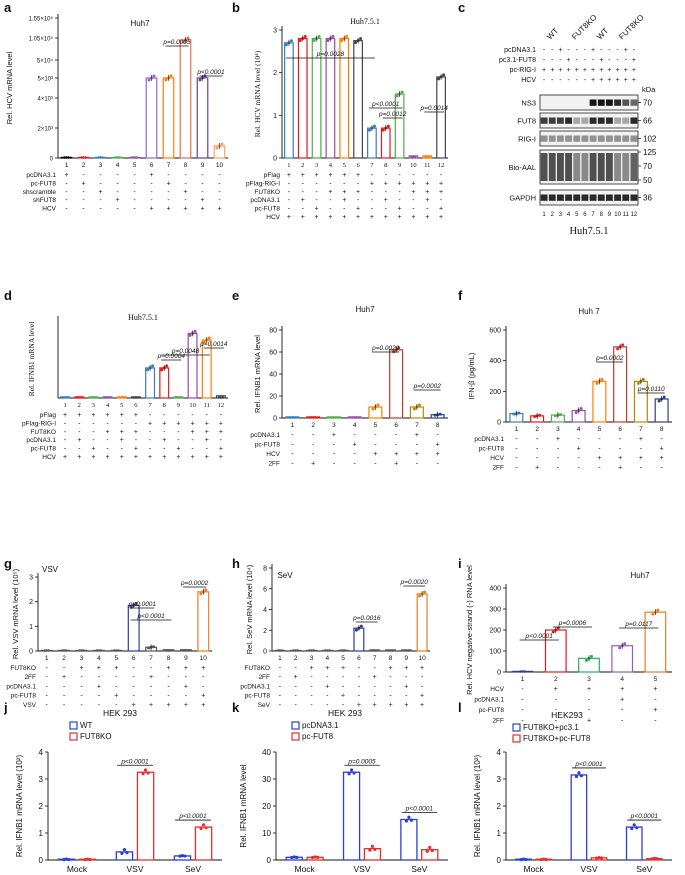  What do you see at coordinates (622, 679) in the screenshot?
I see `x-tick-label: 4` at bounding box center [622, 679].